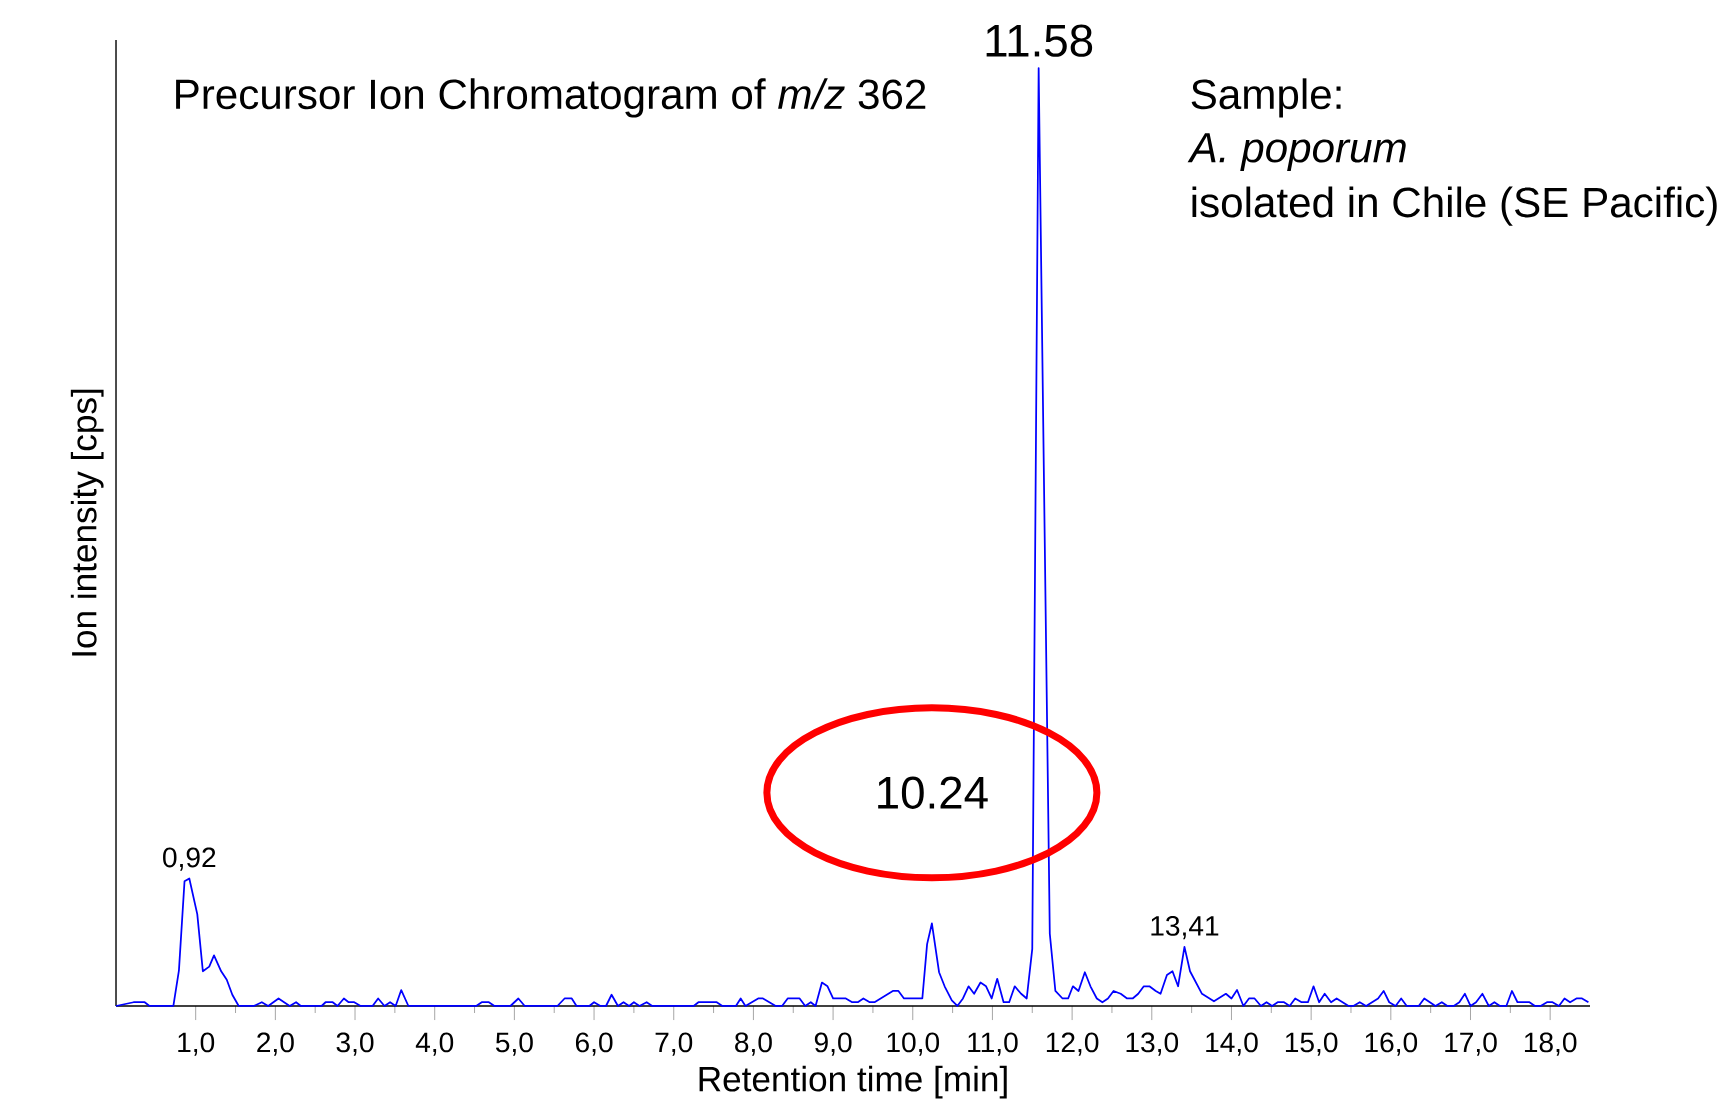 Image resolution: width=1720 pixels, height=1103 pixels. Describe the element at coordinates (1072, 1044) in the screenshot. I see `x-tick-label: 12,0` at that location.